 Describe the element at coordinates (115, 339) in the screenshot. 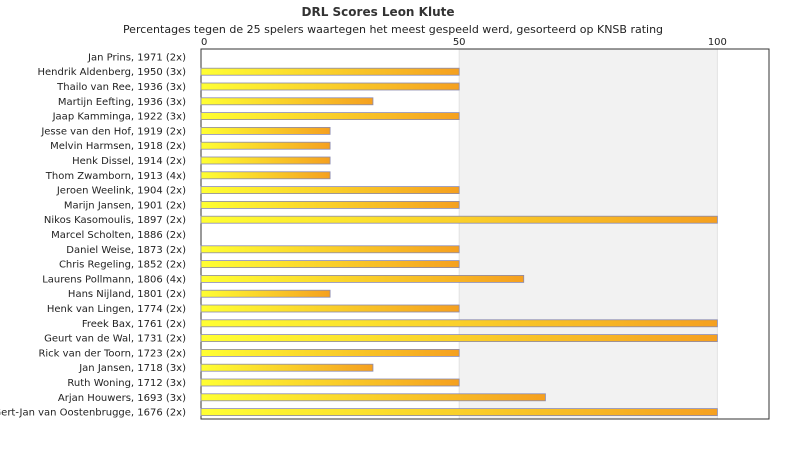

I see `category-label: Geurt van de Wal, 1731 (2x)` at that location.